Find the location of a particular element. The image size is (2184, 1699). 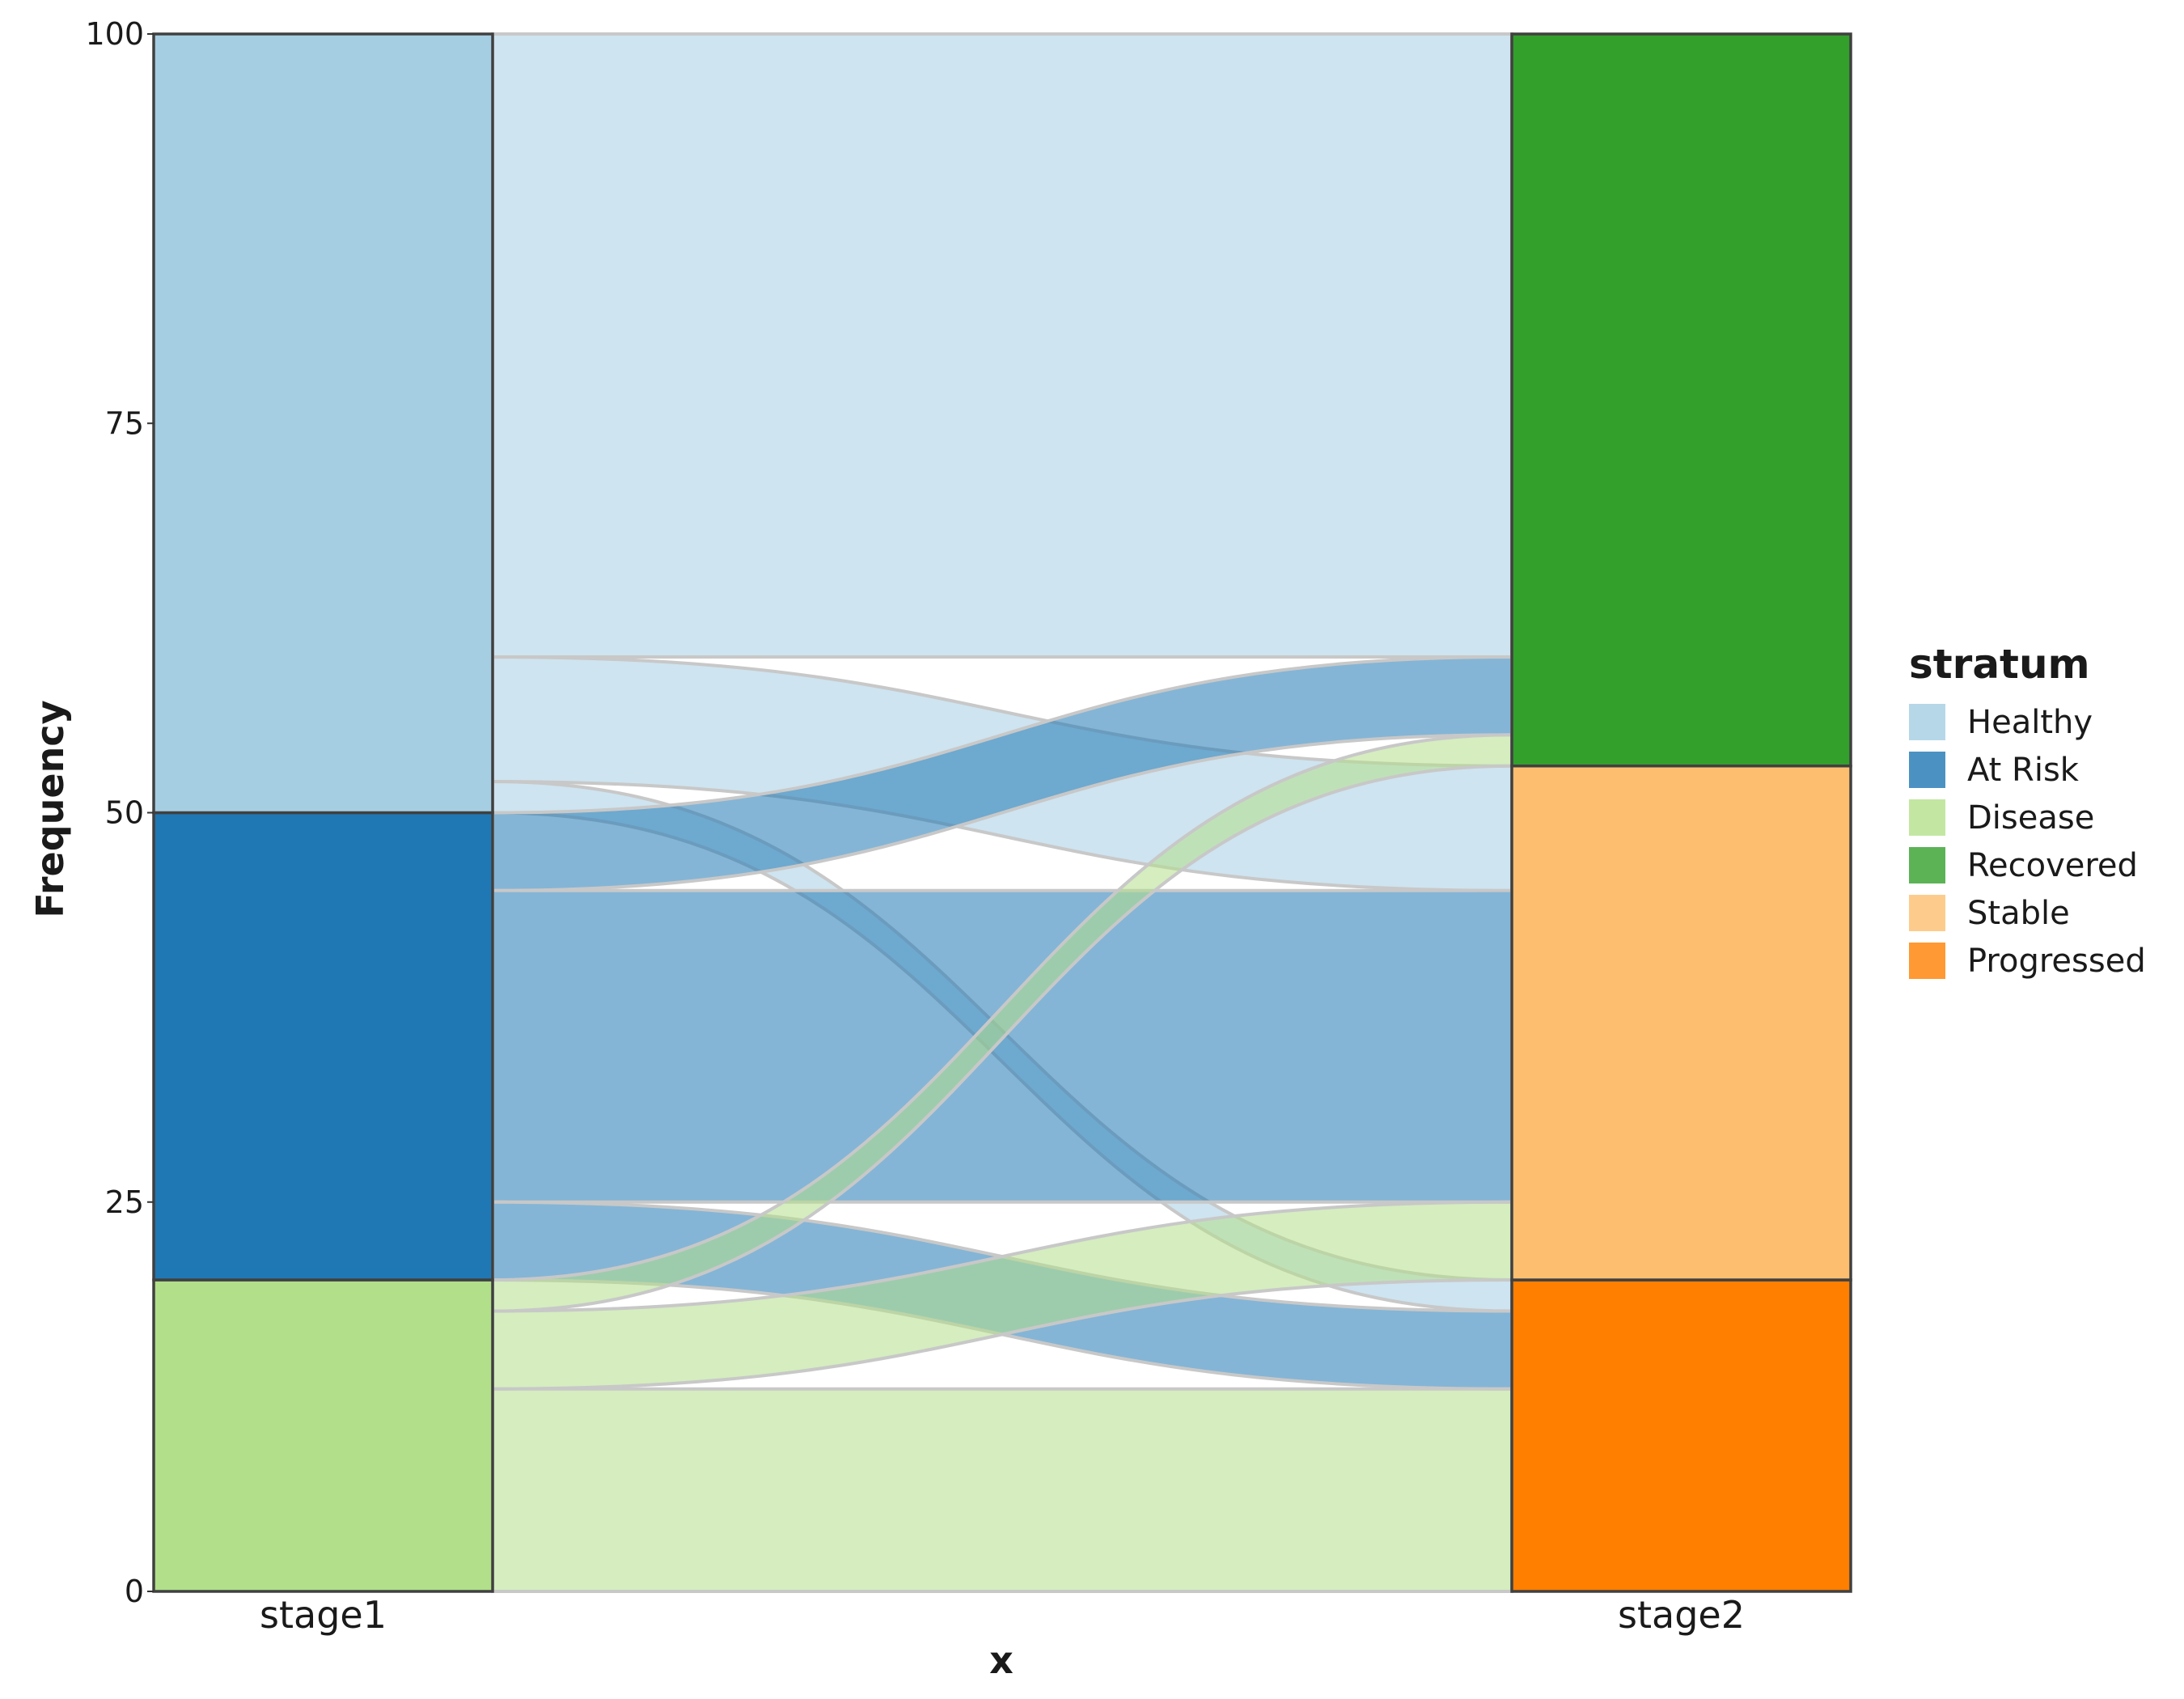

y-axis: 0 25 50 75 100 is located at coordinates (120, 812).